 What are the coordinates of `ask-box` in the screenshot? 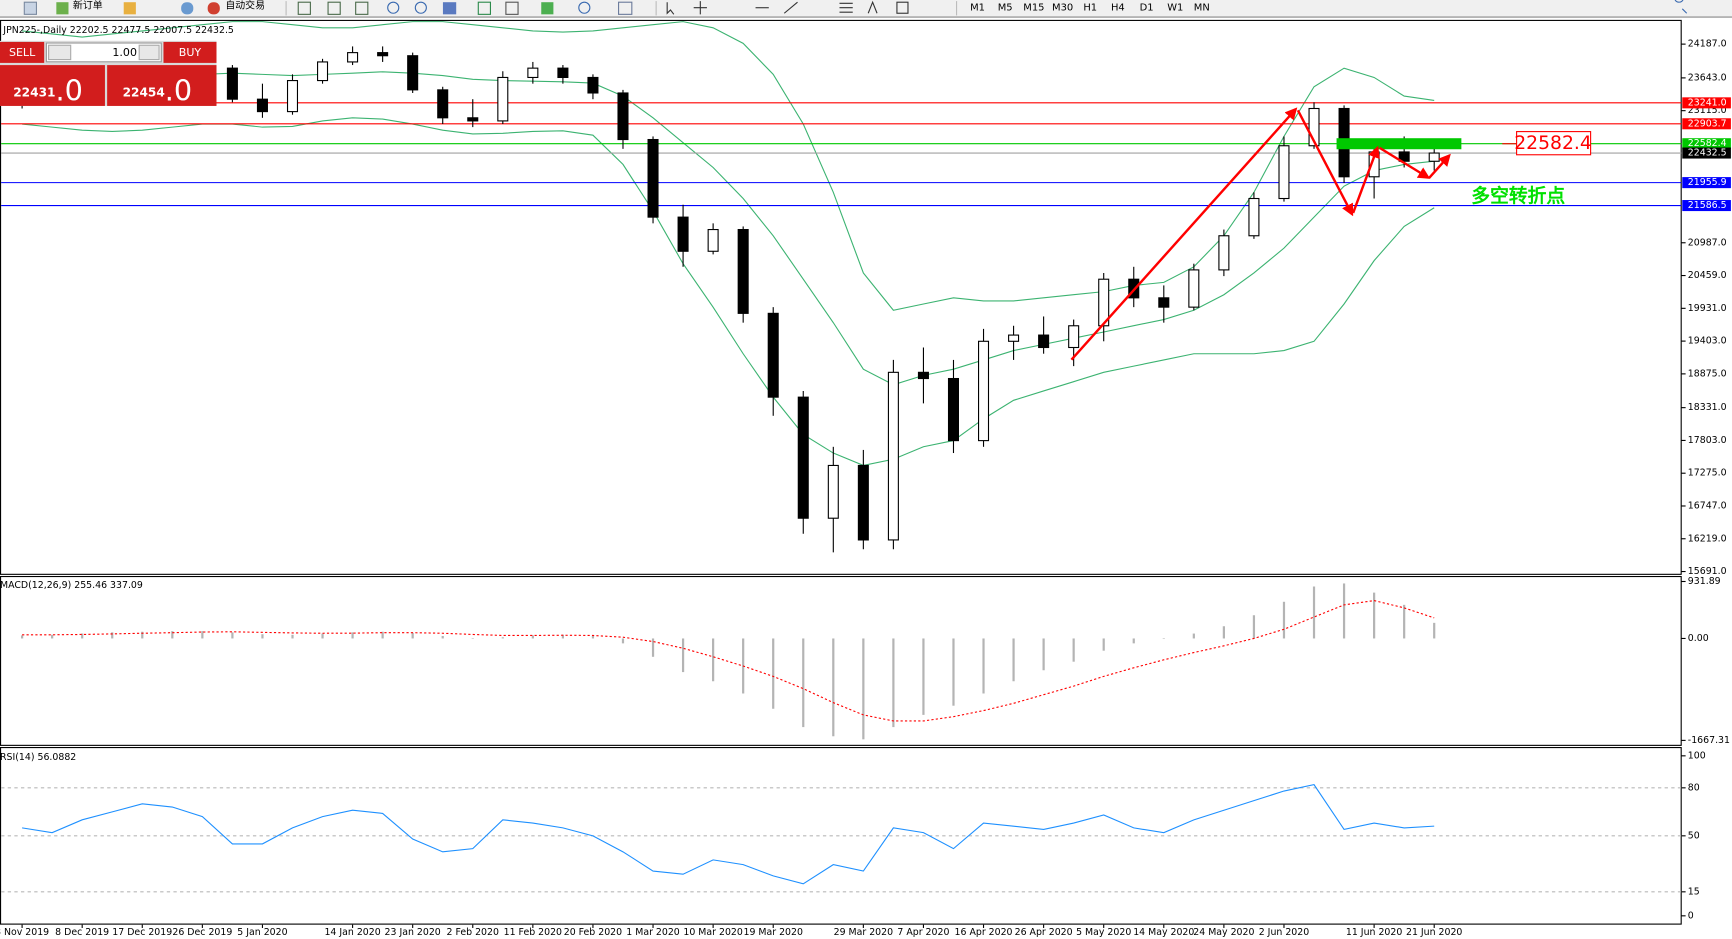 It's located at (162, 85).